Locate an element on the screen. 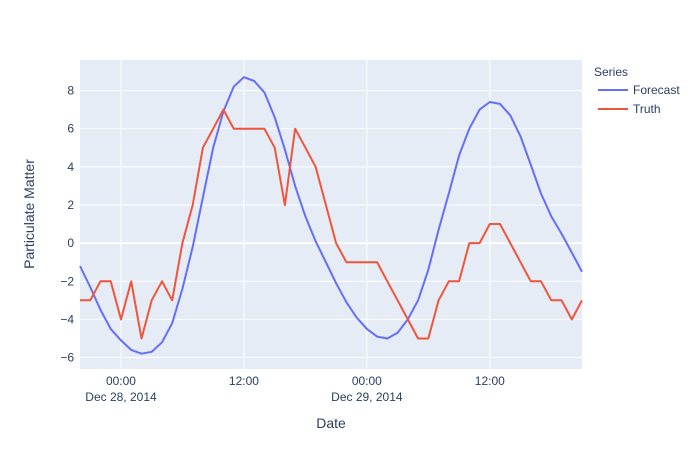 This screenshot has width=700, height=455. legend-item-truth: Truth is located at coordinates (629, 109).